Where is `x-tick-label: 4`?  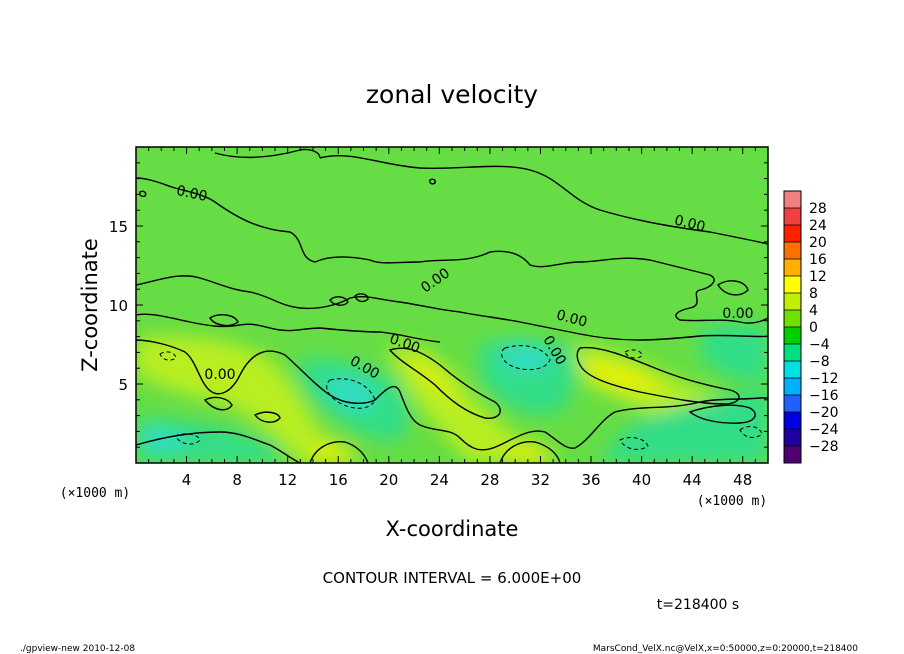
x-tick-label: 4 is located at coordinates (187, 480).